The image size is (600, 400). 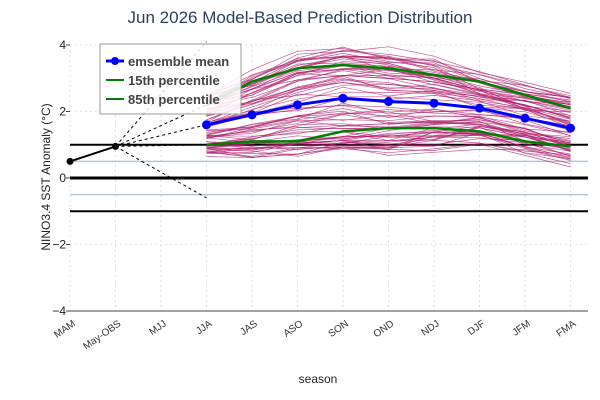 What do you see at coordinates (318, 379) in the screenshot?
I see `x-axis-title: season` at bounding box center [318, 379].